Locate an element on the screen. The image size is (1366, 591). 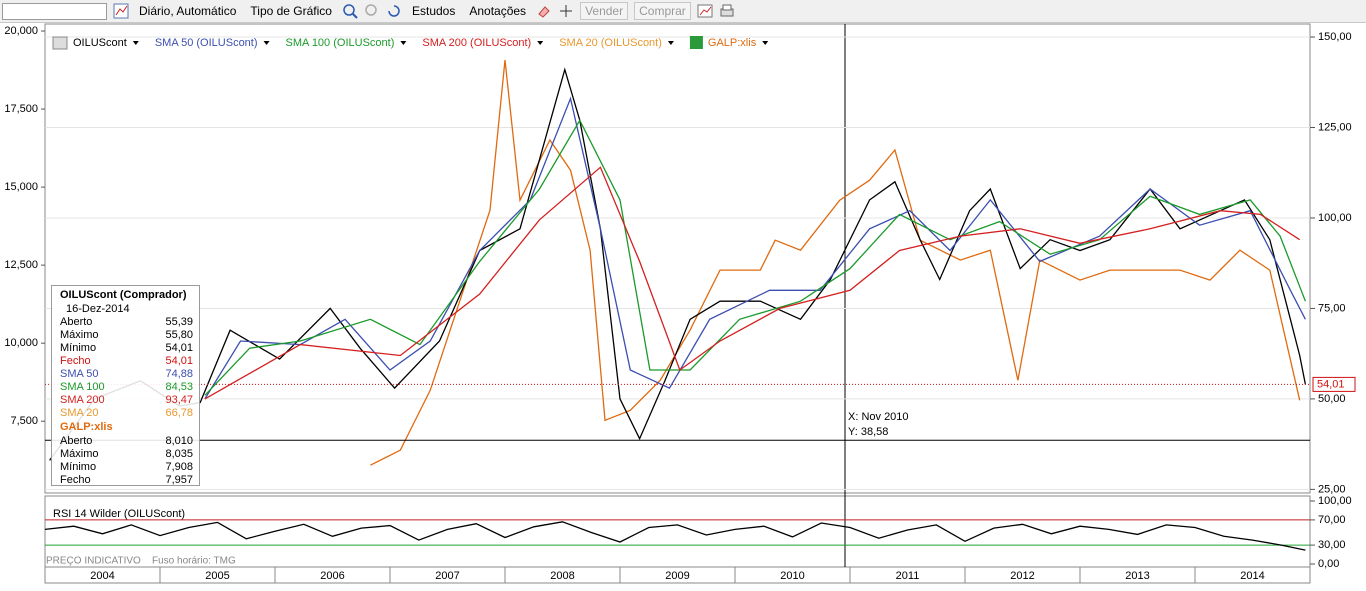
legend-label: SMA 200 (OILUScont) is located at coordinates (476, 43).